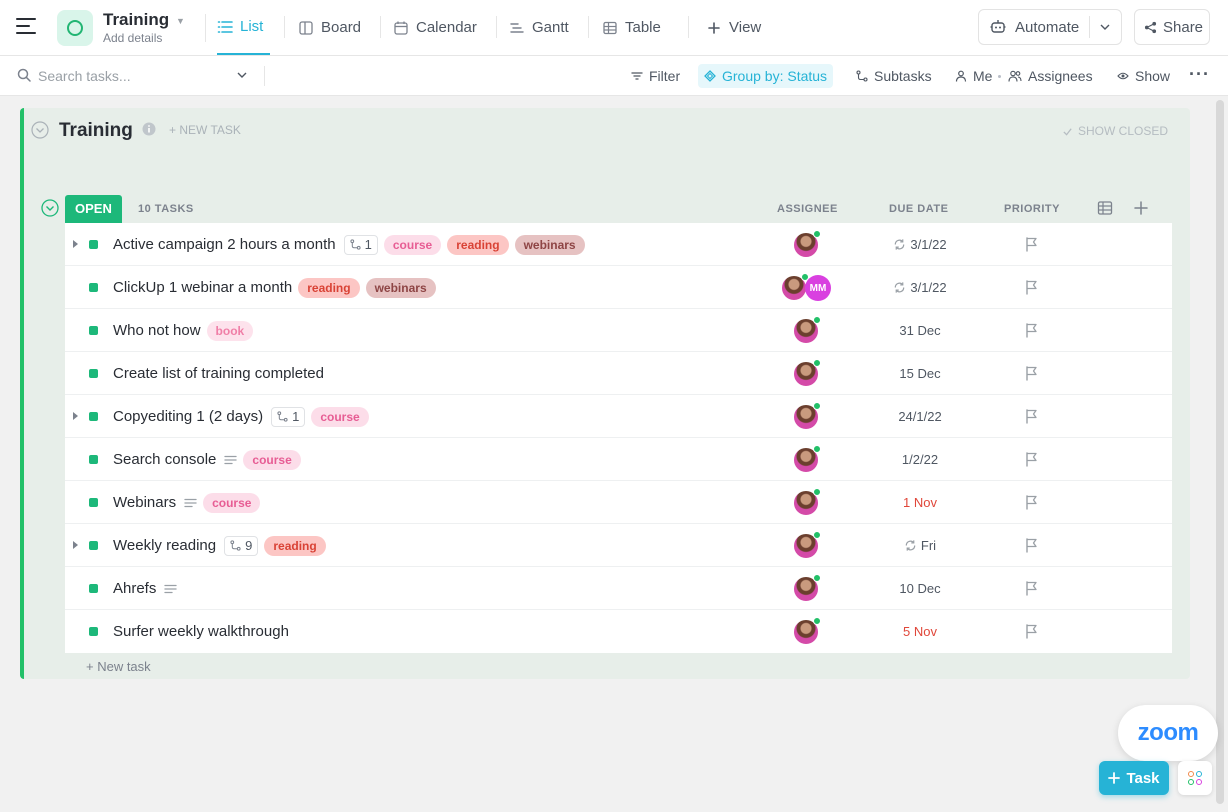 The width and height of the screenshot is (1228, 812). Describe the element at coordinates (539, 27) in the screenshot. I see `tab-gantt: Gantt` at that location.